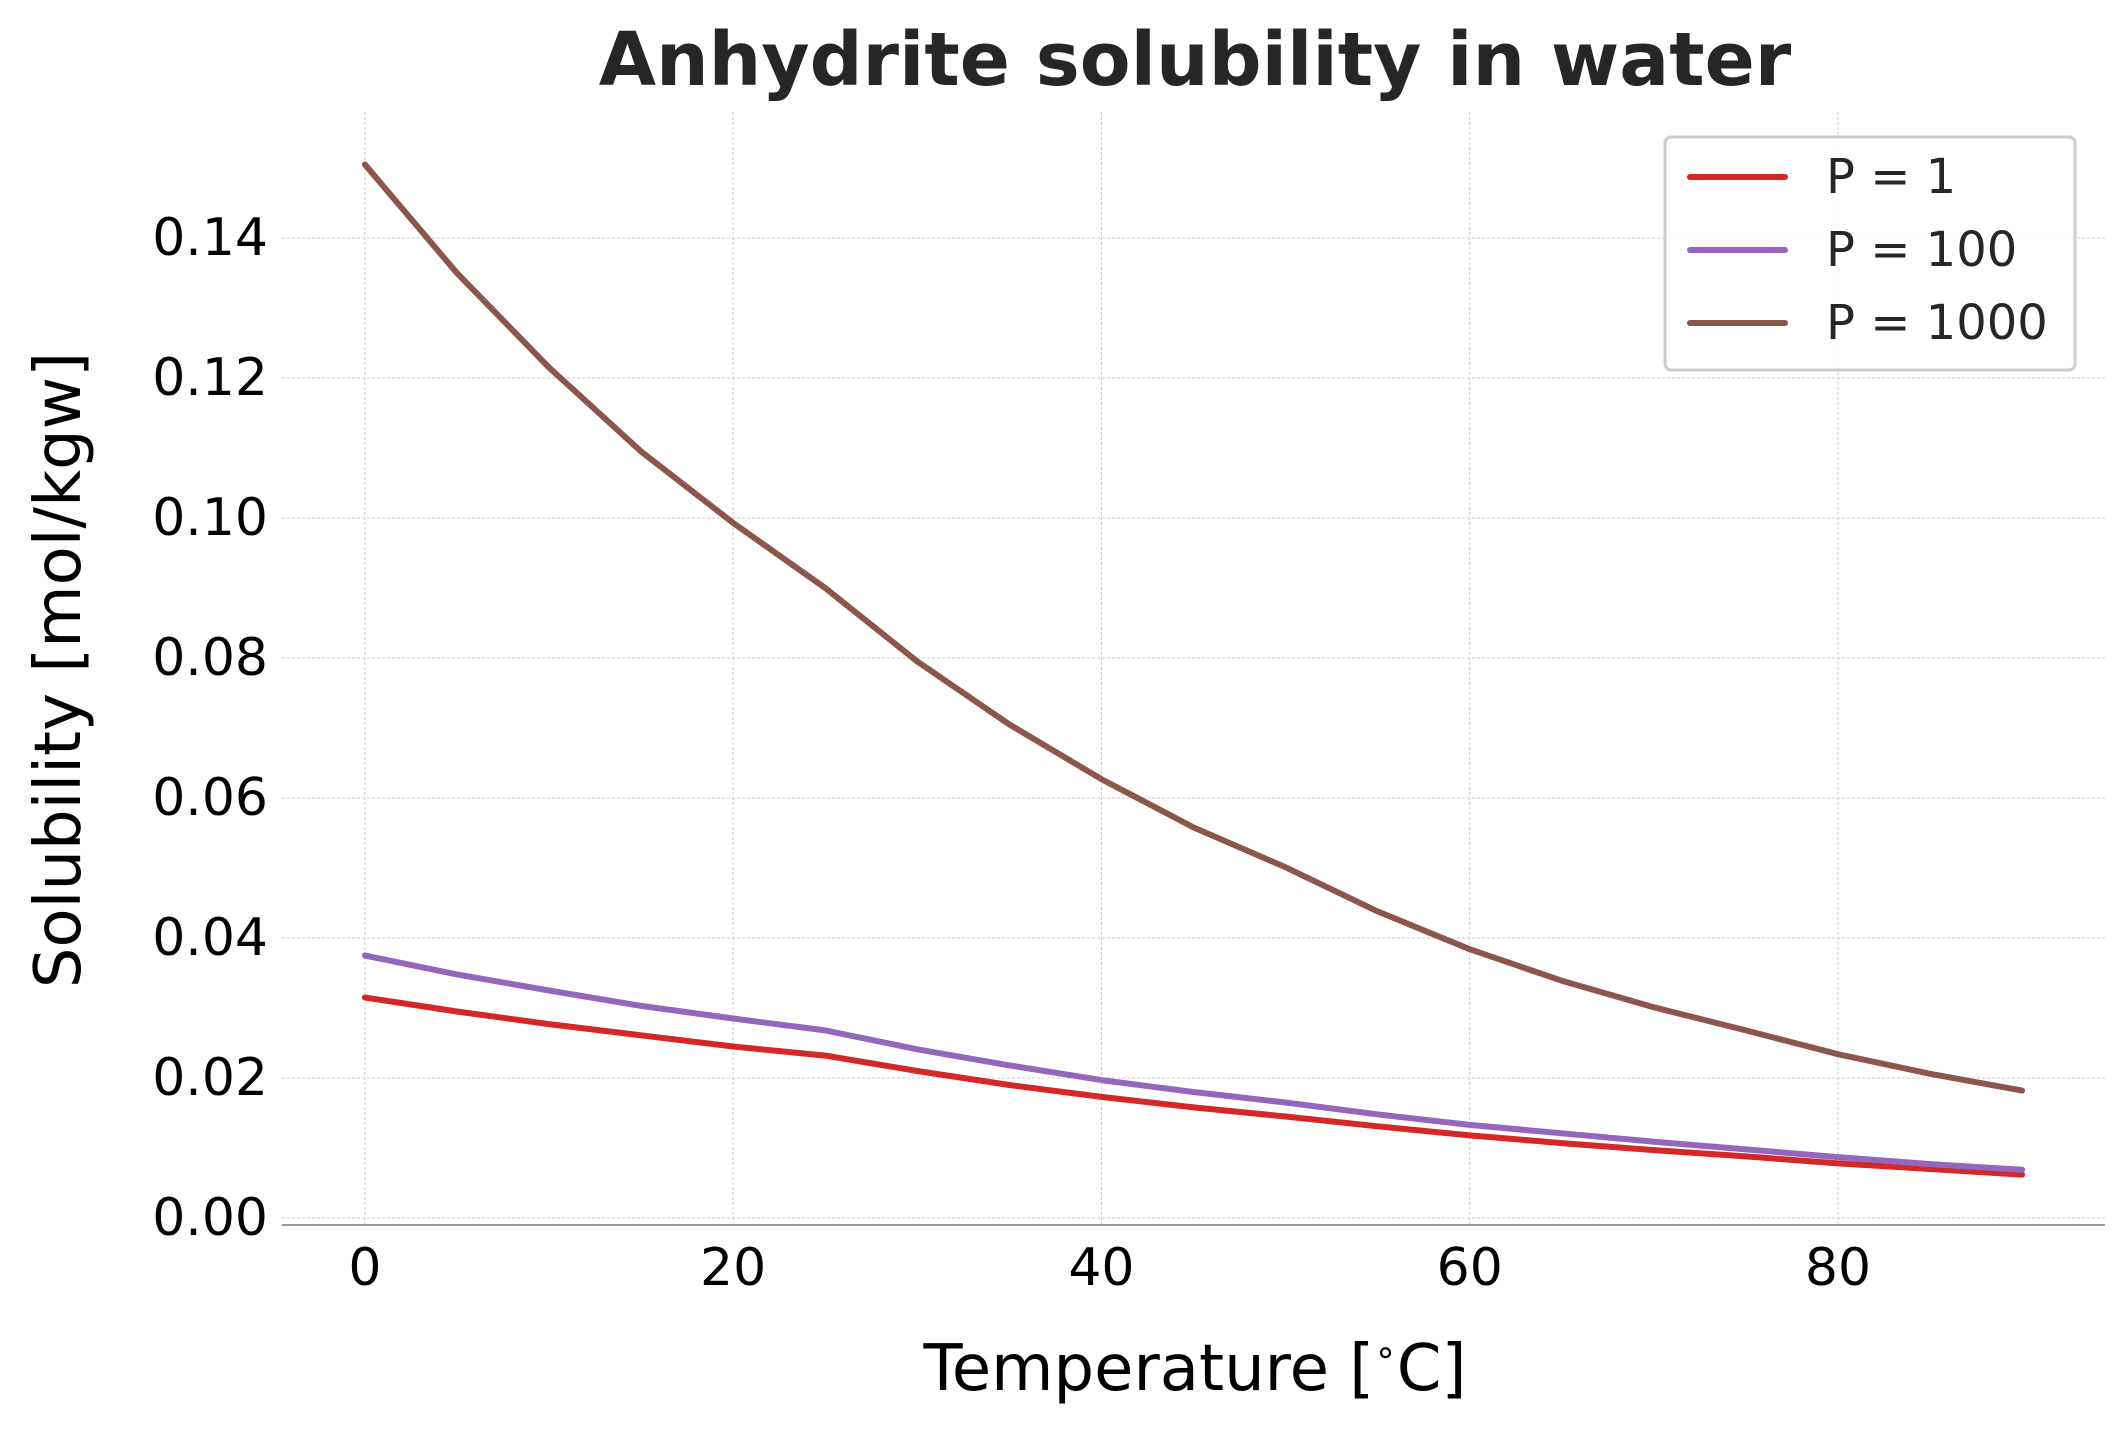  Describe the element at coordinates (1195, 60) in the screenshot. I see `chart-title: Anhydrite solubility in water` at that location.